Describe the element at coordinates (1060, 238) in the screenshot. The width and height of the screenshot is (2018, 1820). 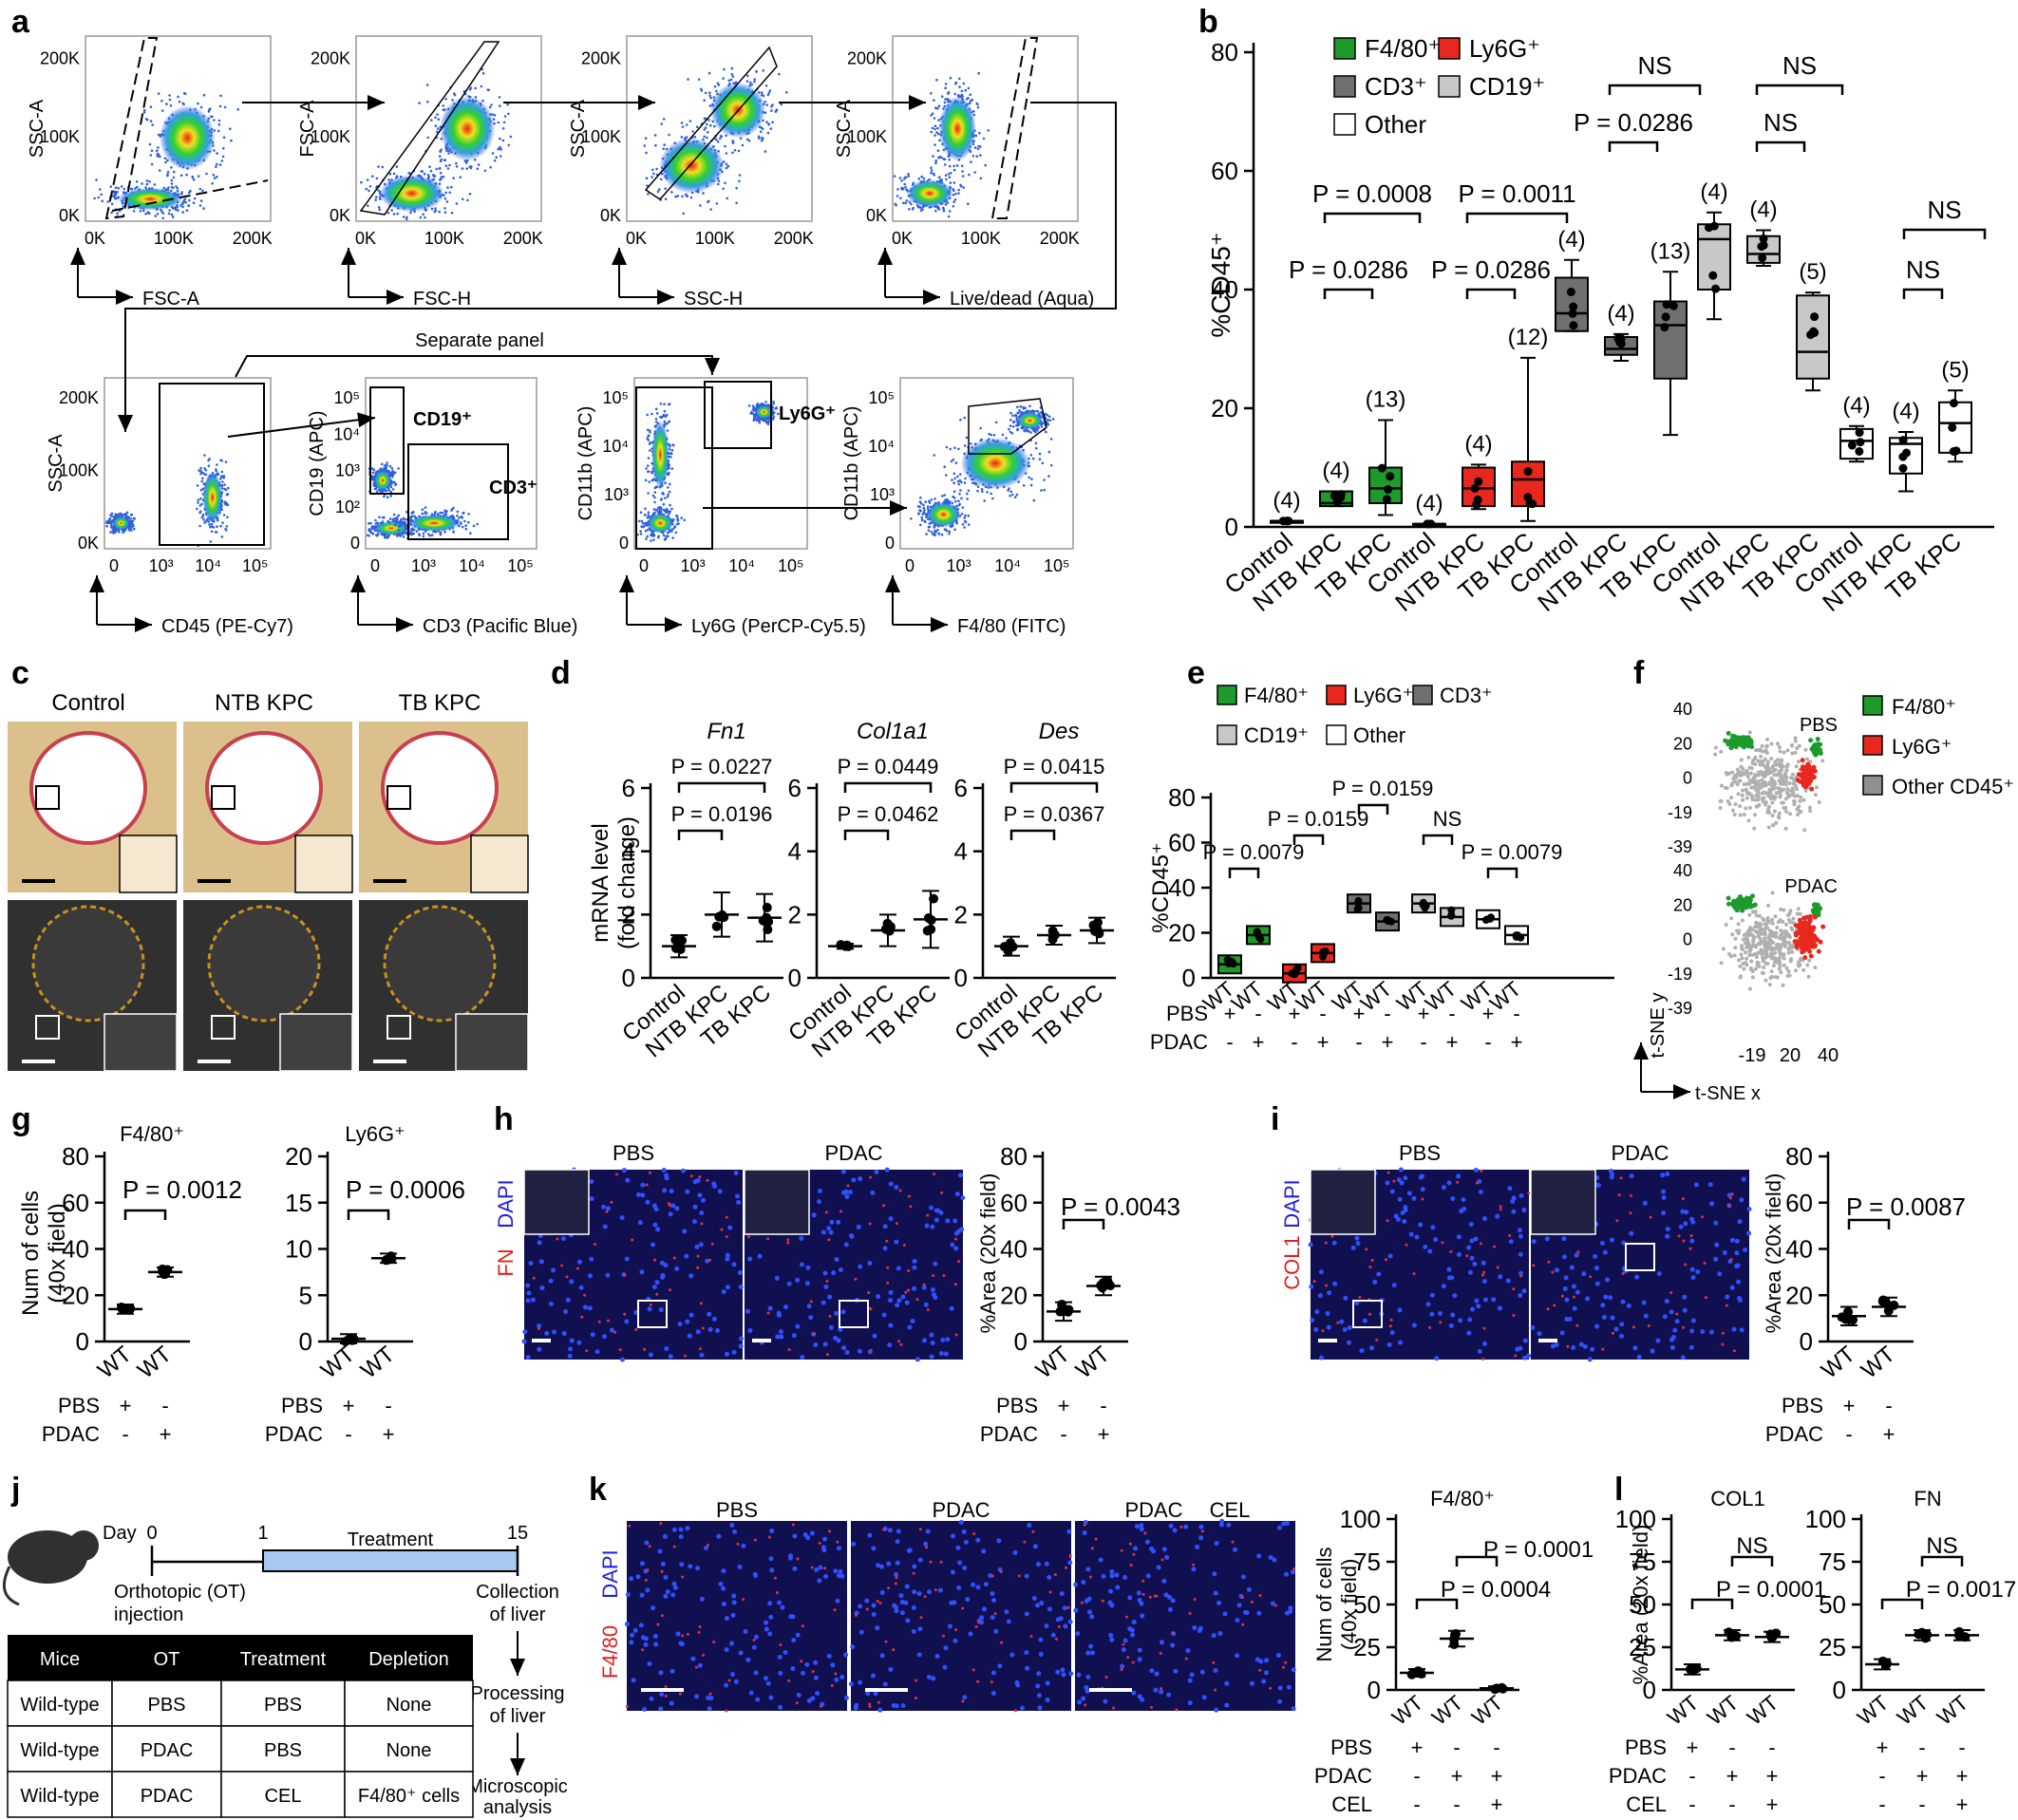
I see `flow-xtick: 200K` at that location.